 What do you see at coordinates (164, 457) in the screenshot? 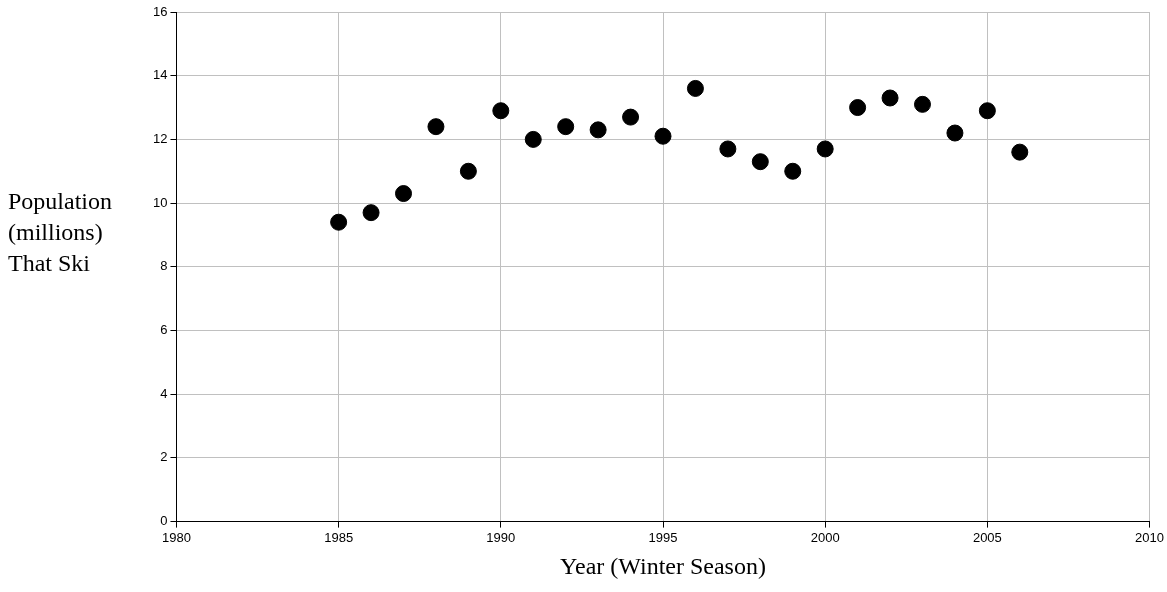
I see `y-tick-label: 2` at bounding box center [164, 457].